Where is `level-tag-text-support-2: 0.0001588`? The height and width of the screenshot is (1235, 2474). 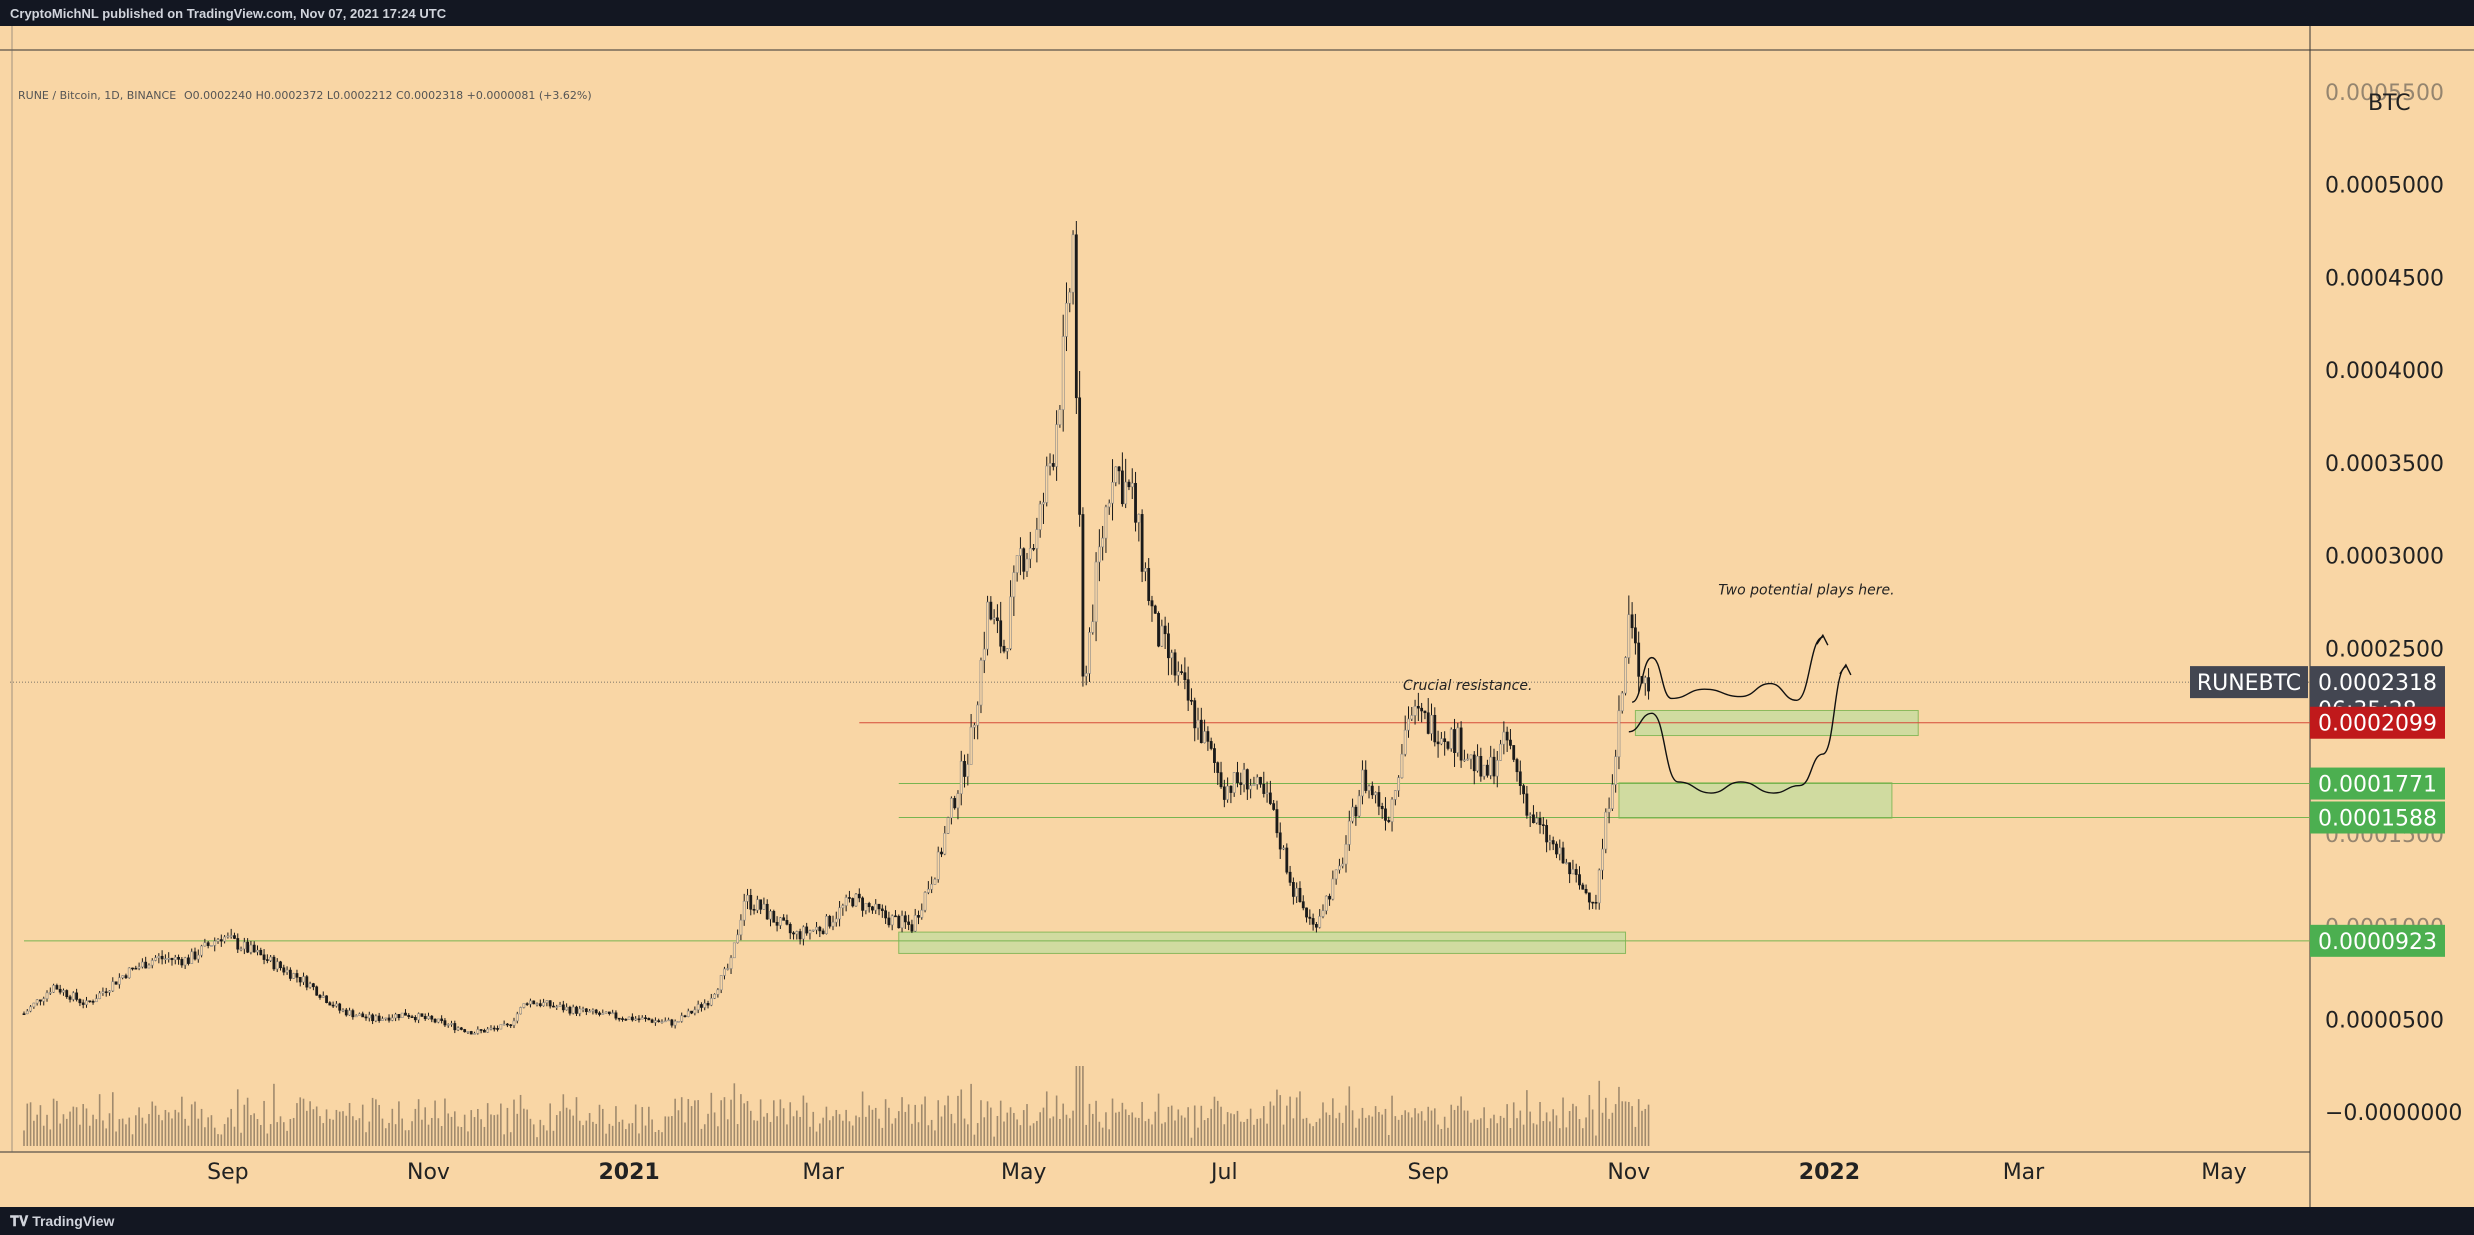 level-tag-text-support-2: 0.0001588 is located at coordinates (2377, 818).